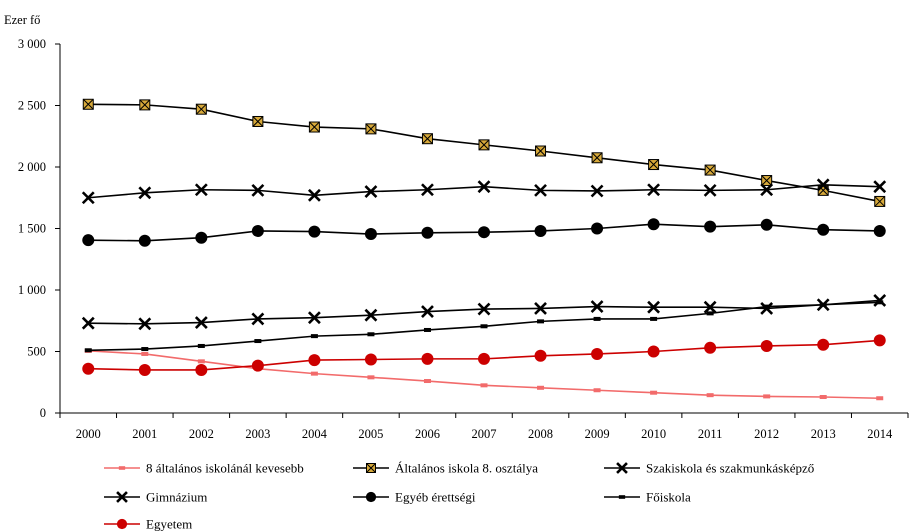 The width and height of the screenshot is (917, 532). What do you see at coordinates (766, 434) in the screenshot?
I see `x-tick-label: 2012` at bounding box center [766, 434].